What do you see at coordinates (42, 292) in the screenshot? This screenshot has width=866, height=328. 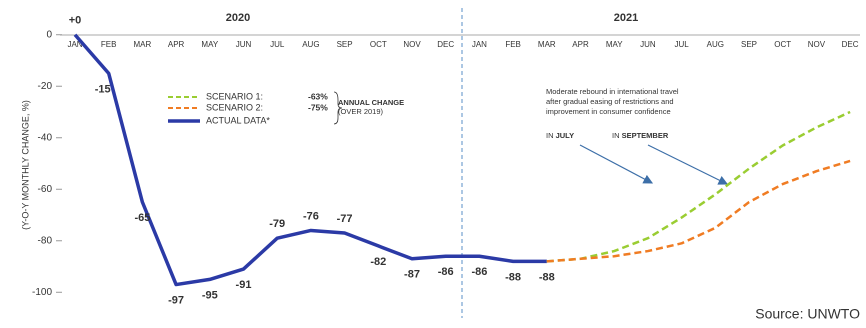 I see `y-tick-label: -100` at bounding box center [42, 292].